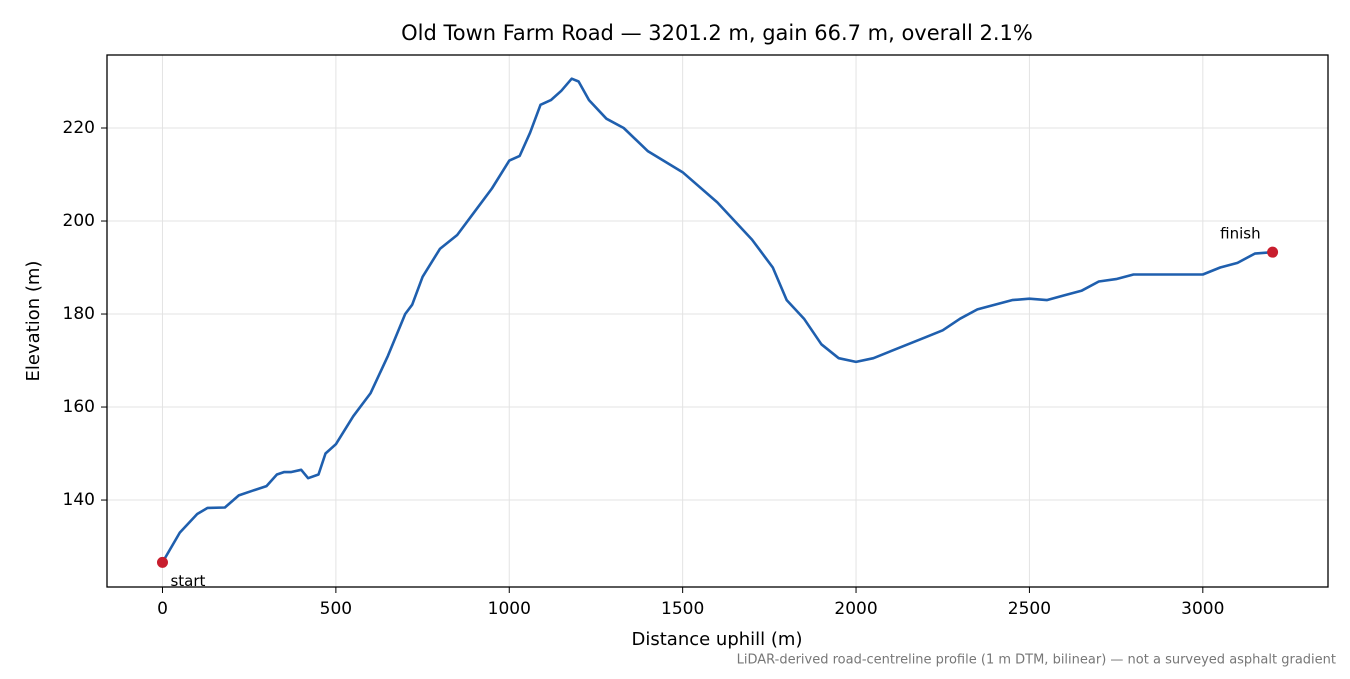 The image size is (1350, 679). What do you see at coordinates (79, 221) in the screenshot?
I see `y-tick-label: 200` at bounding box center [79, 221].